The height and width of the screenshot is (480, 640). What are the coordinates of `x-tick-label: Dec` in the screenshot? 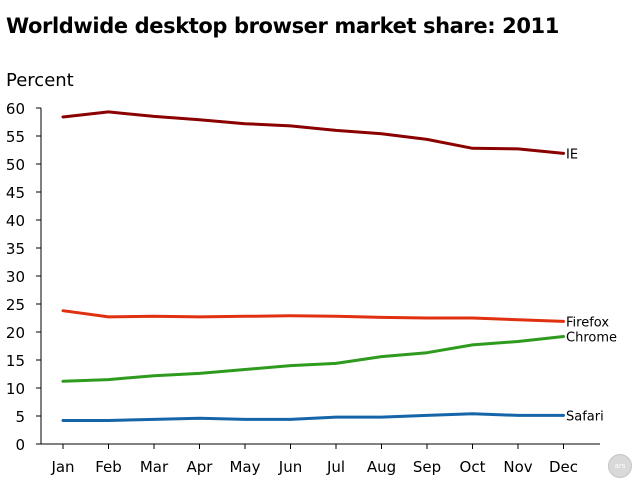 It's located at (563, 467).